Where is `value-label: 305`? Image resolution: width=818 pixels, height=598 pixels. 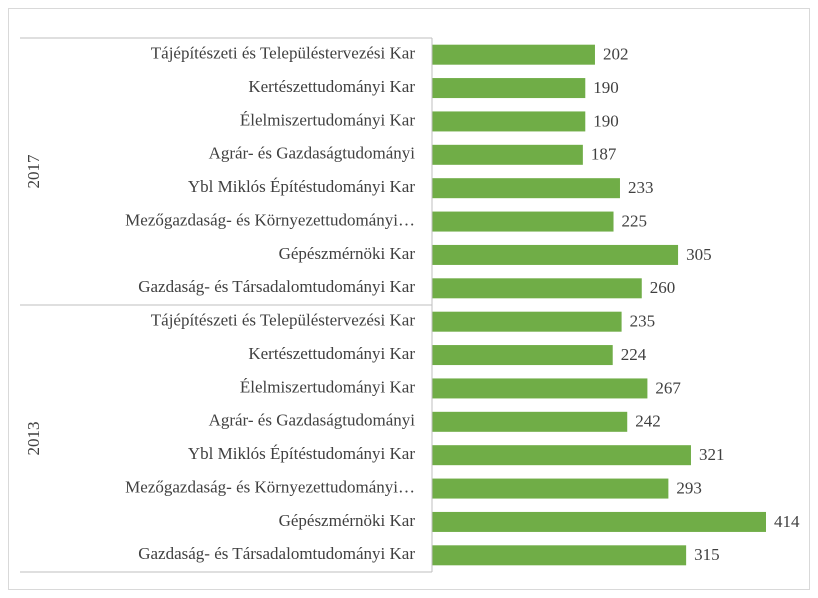 value-label: 305 is located at coordinates (699, 254).